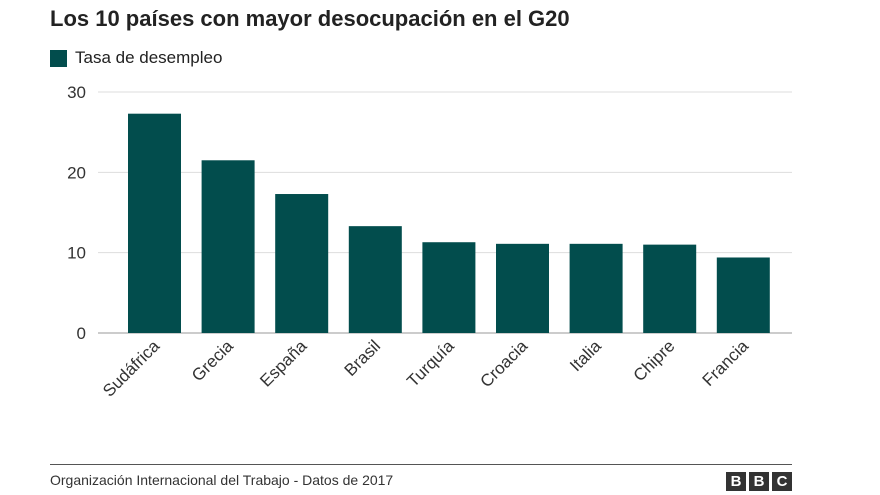 Image resolution: width=880 pixels, height=495 pixels. What do you see at coordinates (58, 58) in the screenshot?
I see `legend-swatch` at bounding box center [58, 58].